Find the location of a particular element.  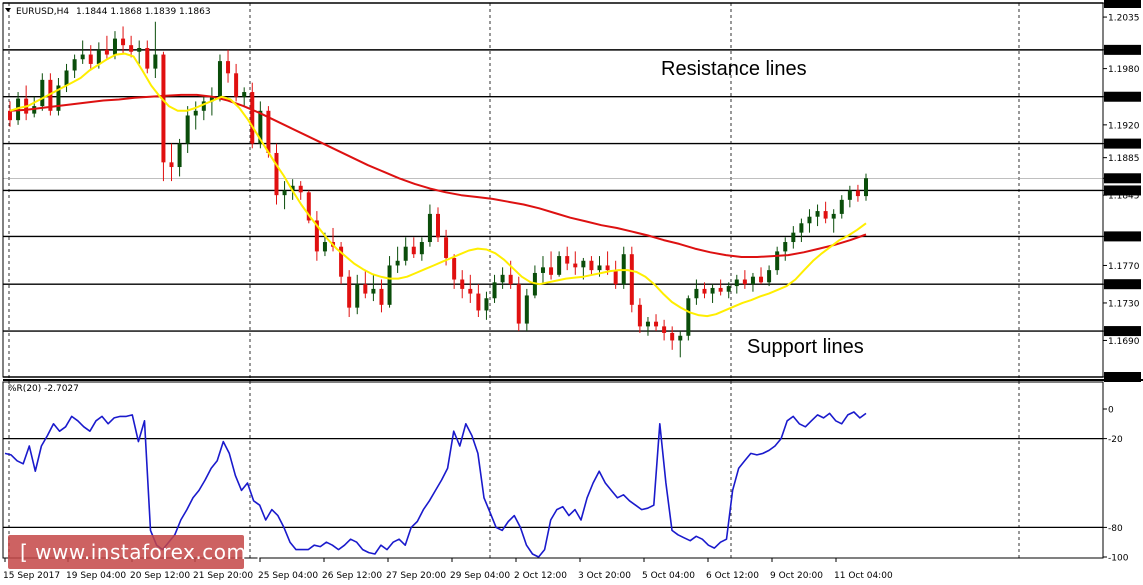

price-label: 1.1885 is located at coordinates (1124, 159).